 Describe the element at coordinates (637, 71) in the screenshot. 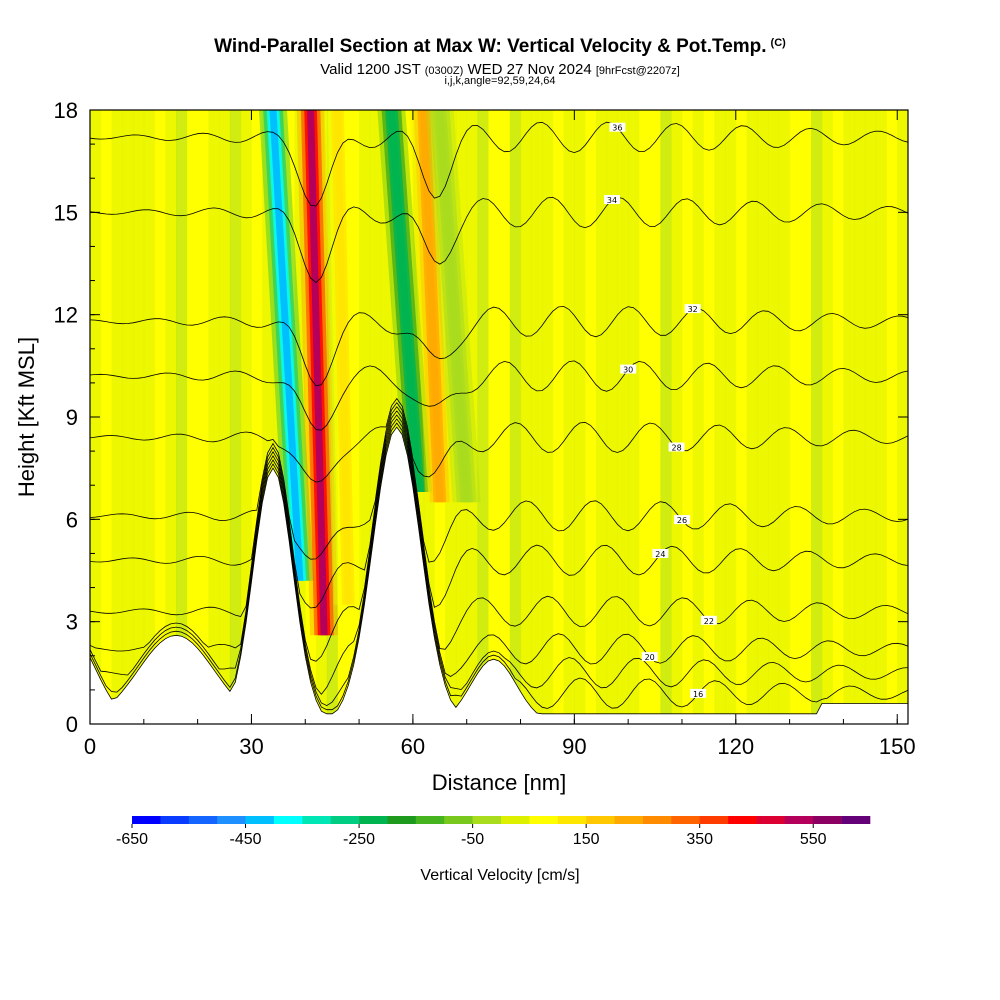

I see `forecast-info: [9hrFcst@2207z]` at that location.